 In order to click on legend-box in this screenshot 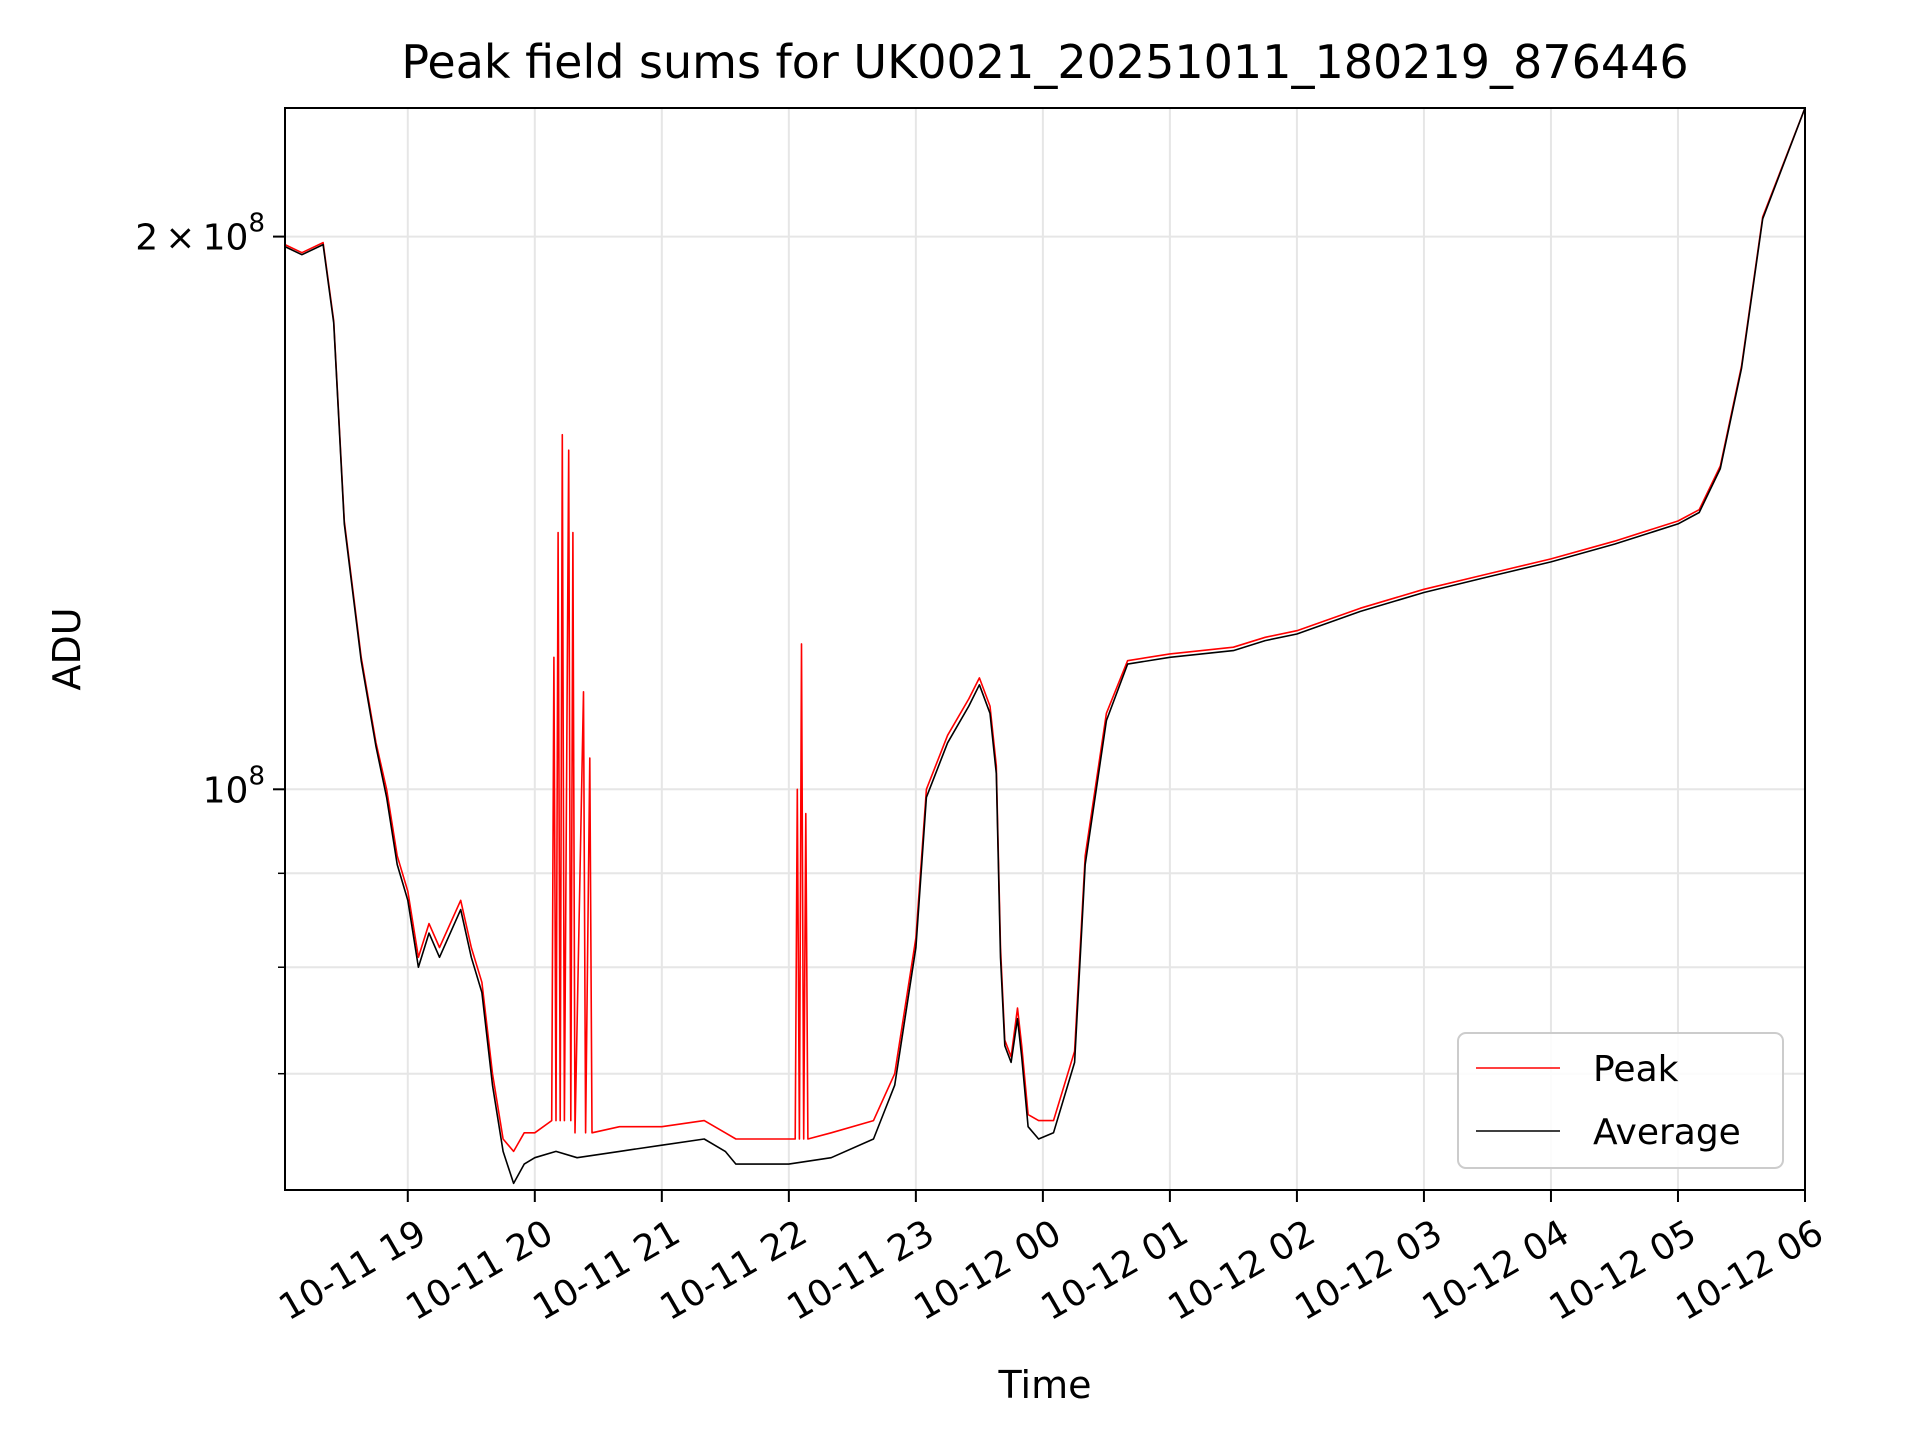, I will do `click(1620, 1100)`.